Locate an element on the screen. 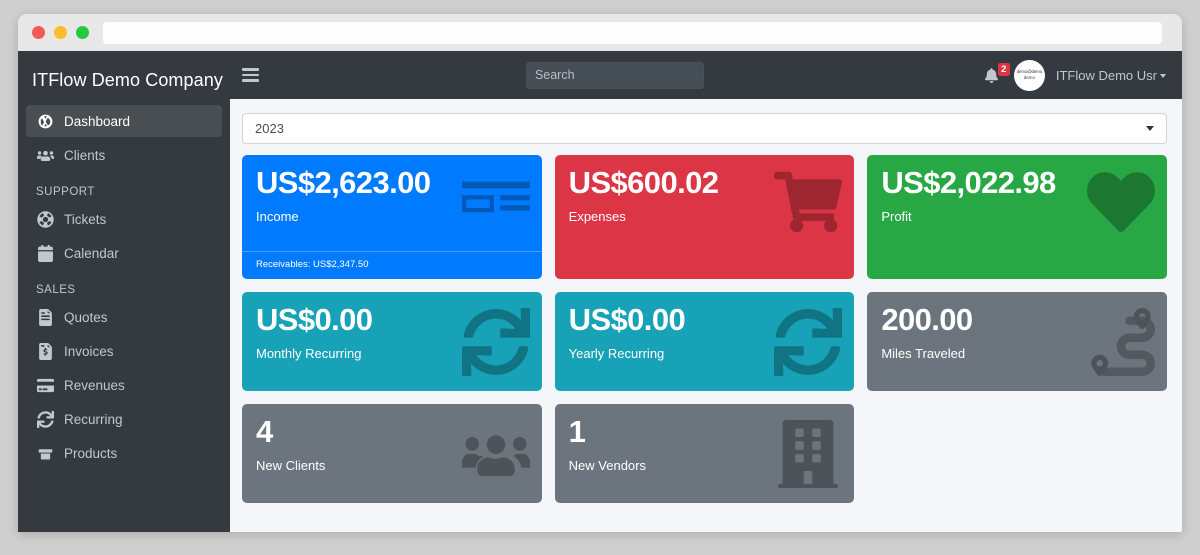  avatar-line-1: demo@demo is located at coordinates (1029, 72).